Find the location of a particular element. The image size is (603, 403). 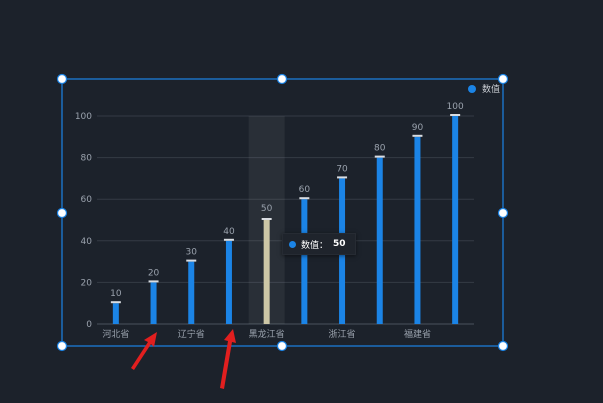

bar-value-label: 30 is located at coordinates (192, 253).